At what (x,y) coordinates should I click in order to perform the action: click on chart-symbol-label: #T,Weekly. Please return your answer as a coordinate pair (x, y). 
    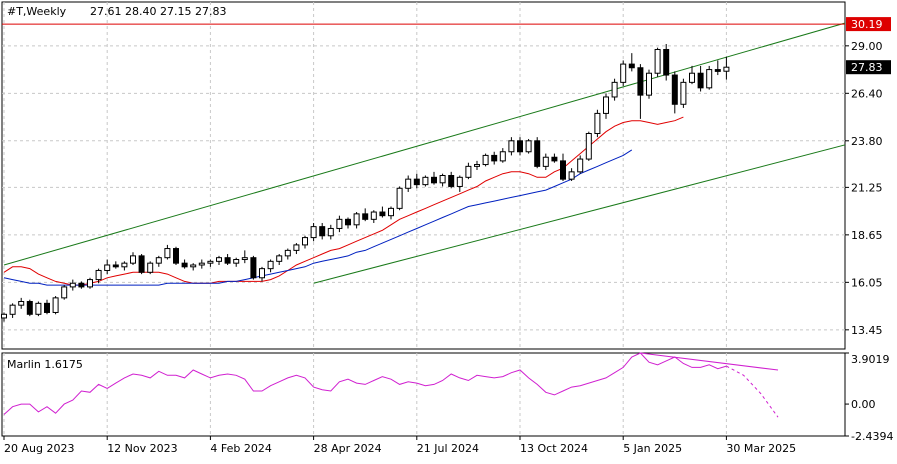
    Looking at the image, I should click on (37, 11).